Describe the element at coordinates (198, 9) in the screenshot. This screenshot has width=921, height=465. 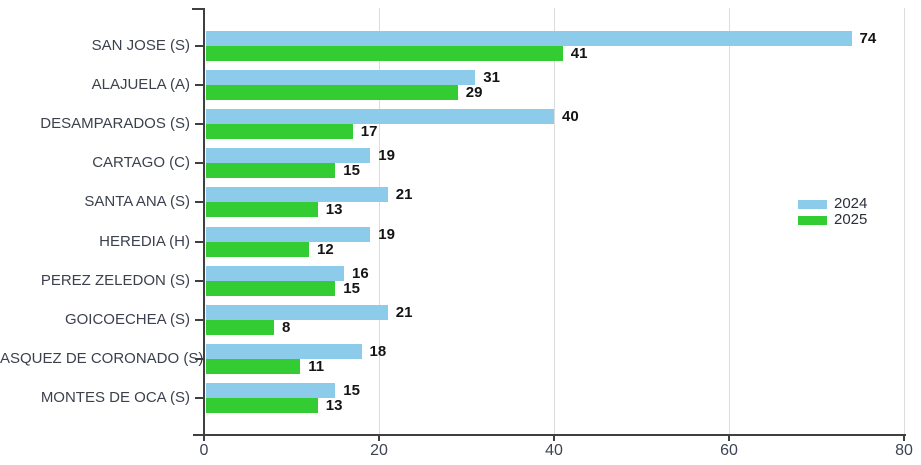
I see `y-axis-end-tick` at that location.